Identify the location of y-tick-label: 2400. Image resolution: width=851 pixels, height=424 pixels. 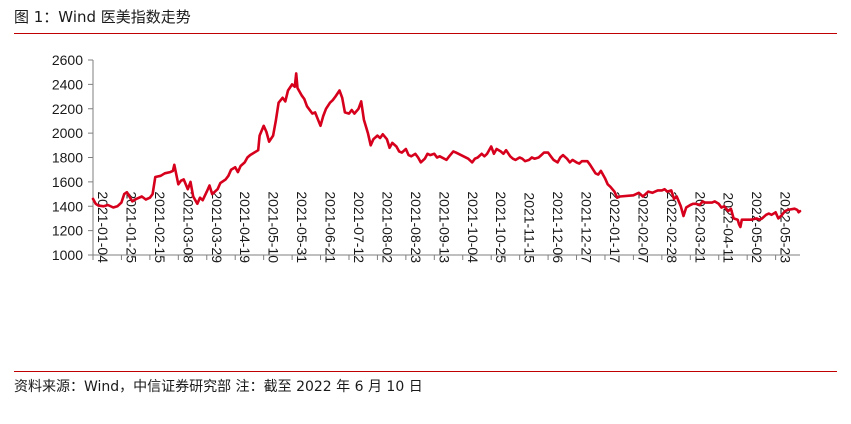
(67, 84).